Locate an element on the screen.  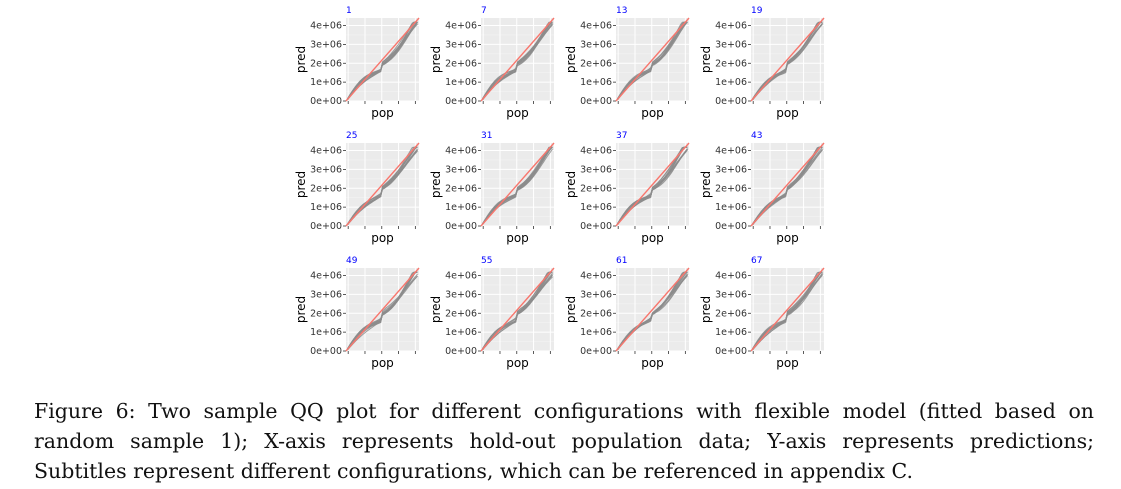
panel-13: 13 0e+00 1e+06 2e+06 3e+06 4e+06 pop pred is located at coordinates (627, 63).